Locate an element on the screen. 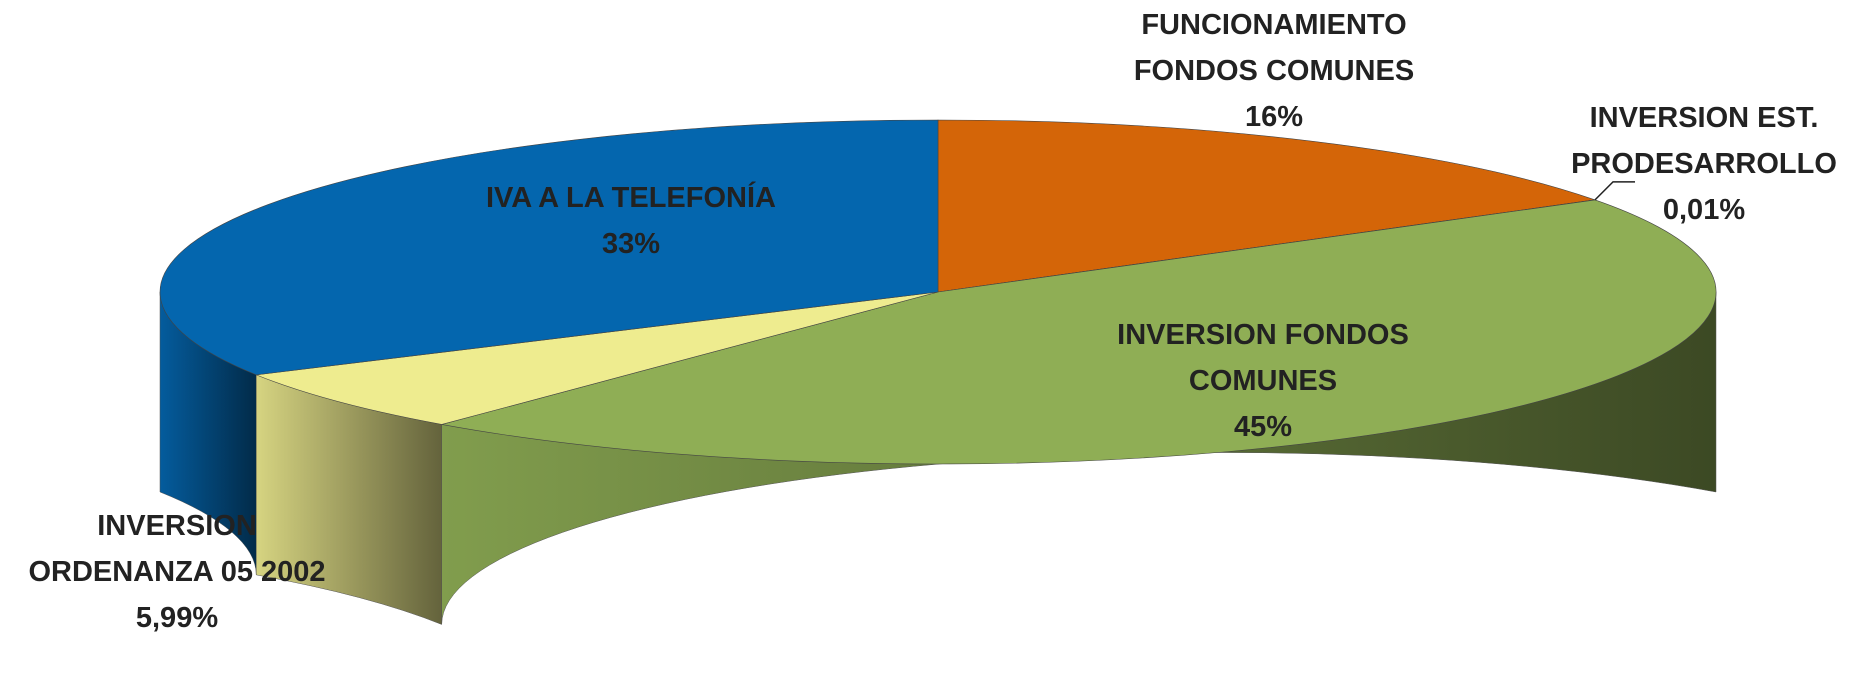  data-label: FUNCIONAMIENTO FONDOS COMUNES 16% is located at coordinates (1274, 71).